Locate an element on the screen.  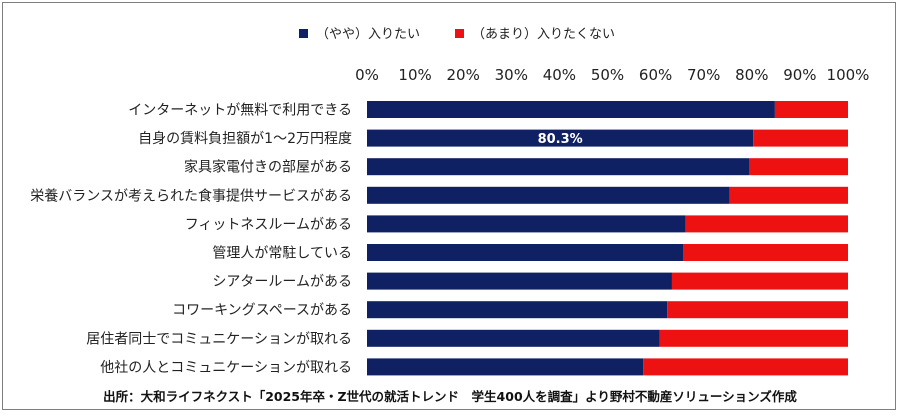
category-label: インターネットが無料で利用できる is located at coordinates (240, 111).